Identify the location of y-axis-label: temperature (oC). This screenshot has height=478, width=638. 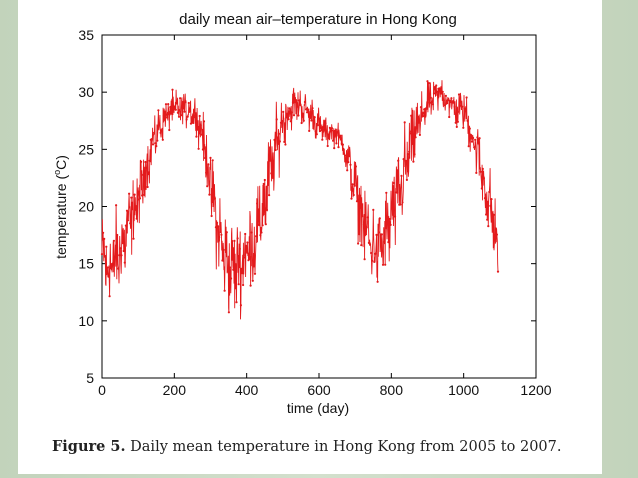
(60, 207).